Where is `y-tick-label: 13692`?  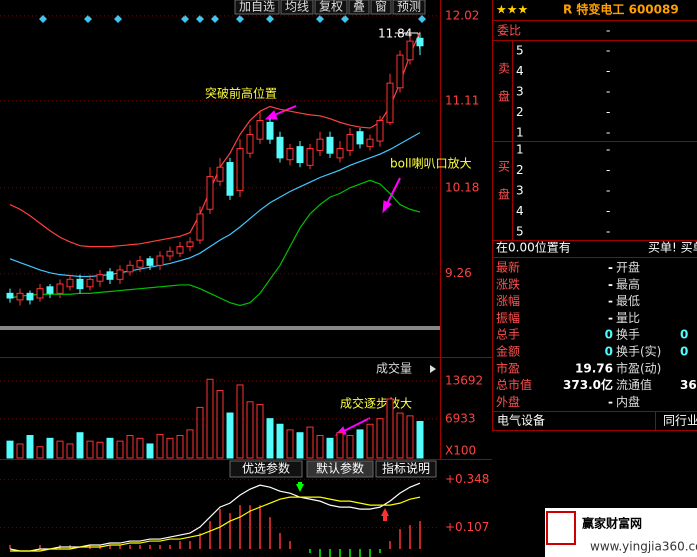
y-tick-label: 13692 is located at coordinates (464, 381).